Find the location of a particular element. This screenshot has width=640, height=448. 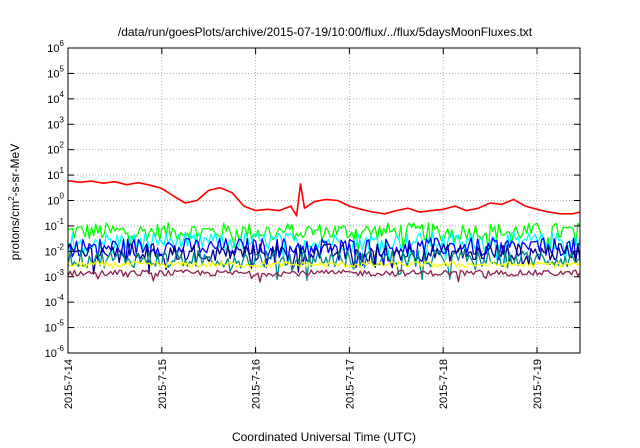

y-axis-label-main: protons/cm is located at coordinates (15, 230).